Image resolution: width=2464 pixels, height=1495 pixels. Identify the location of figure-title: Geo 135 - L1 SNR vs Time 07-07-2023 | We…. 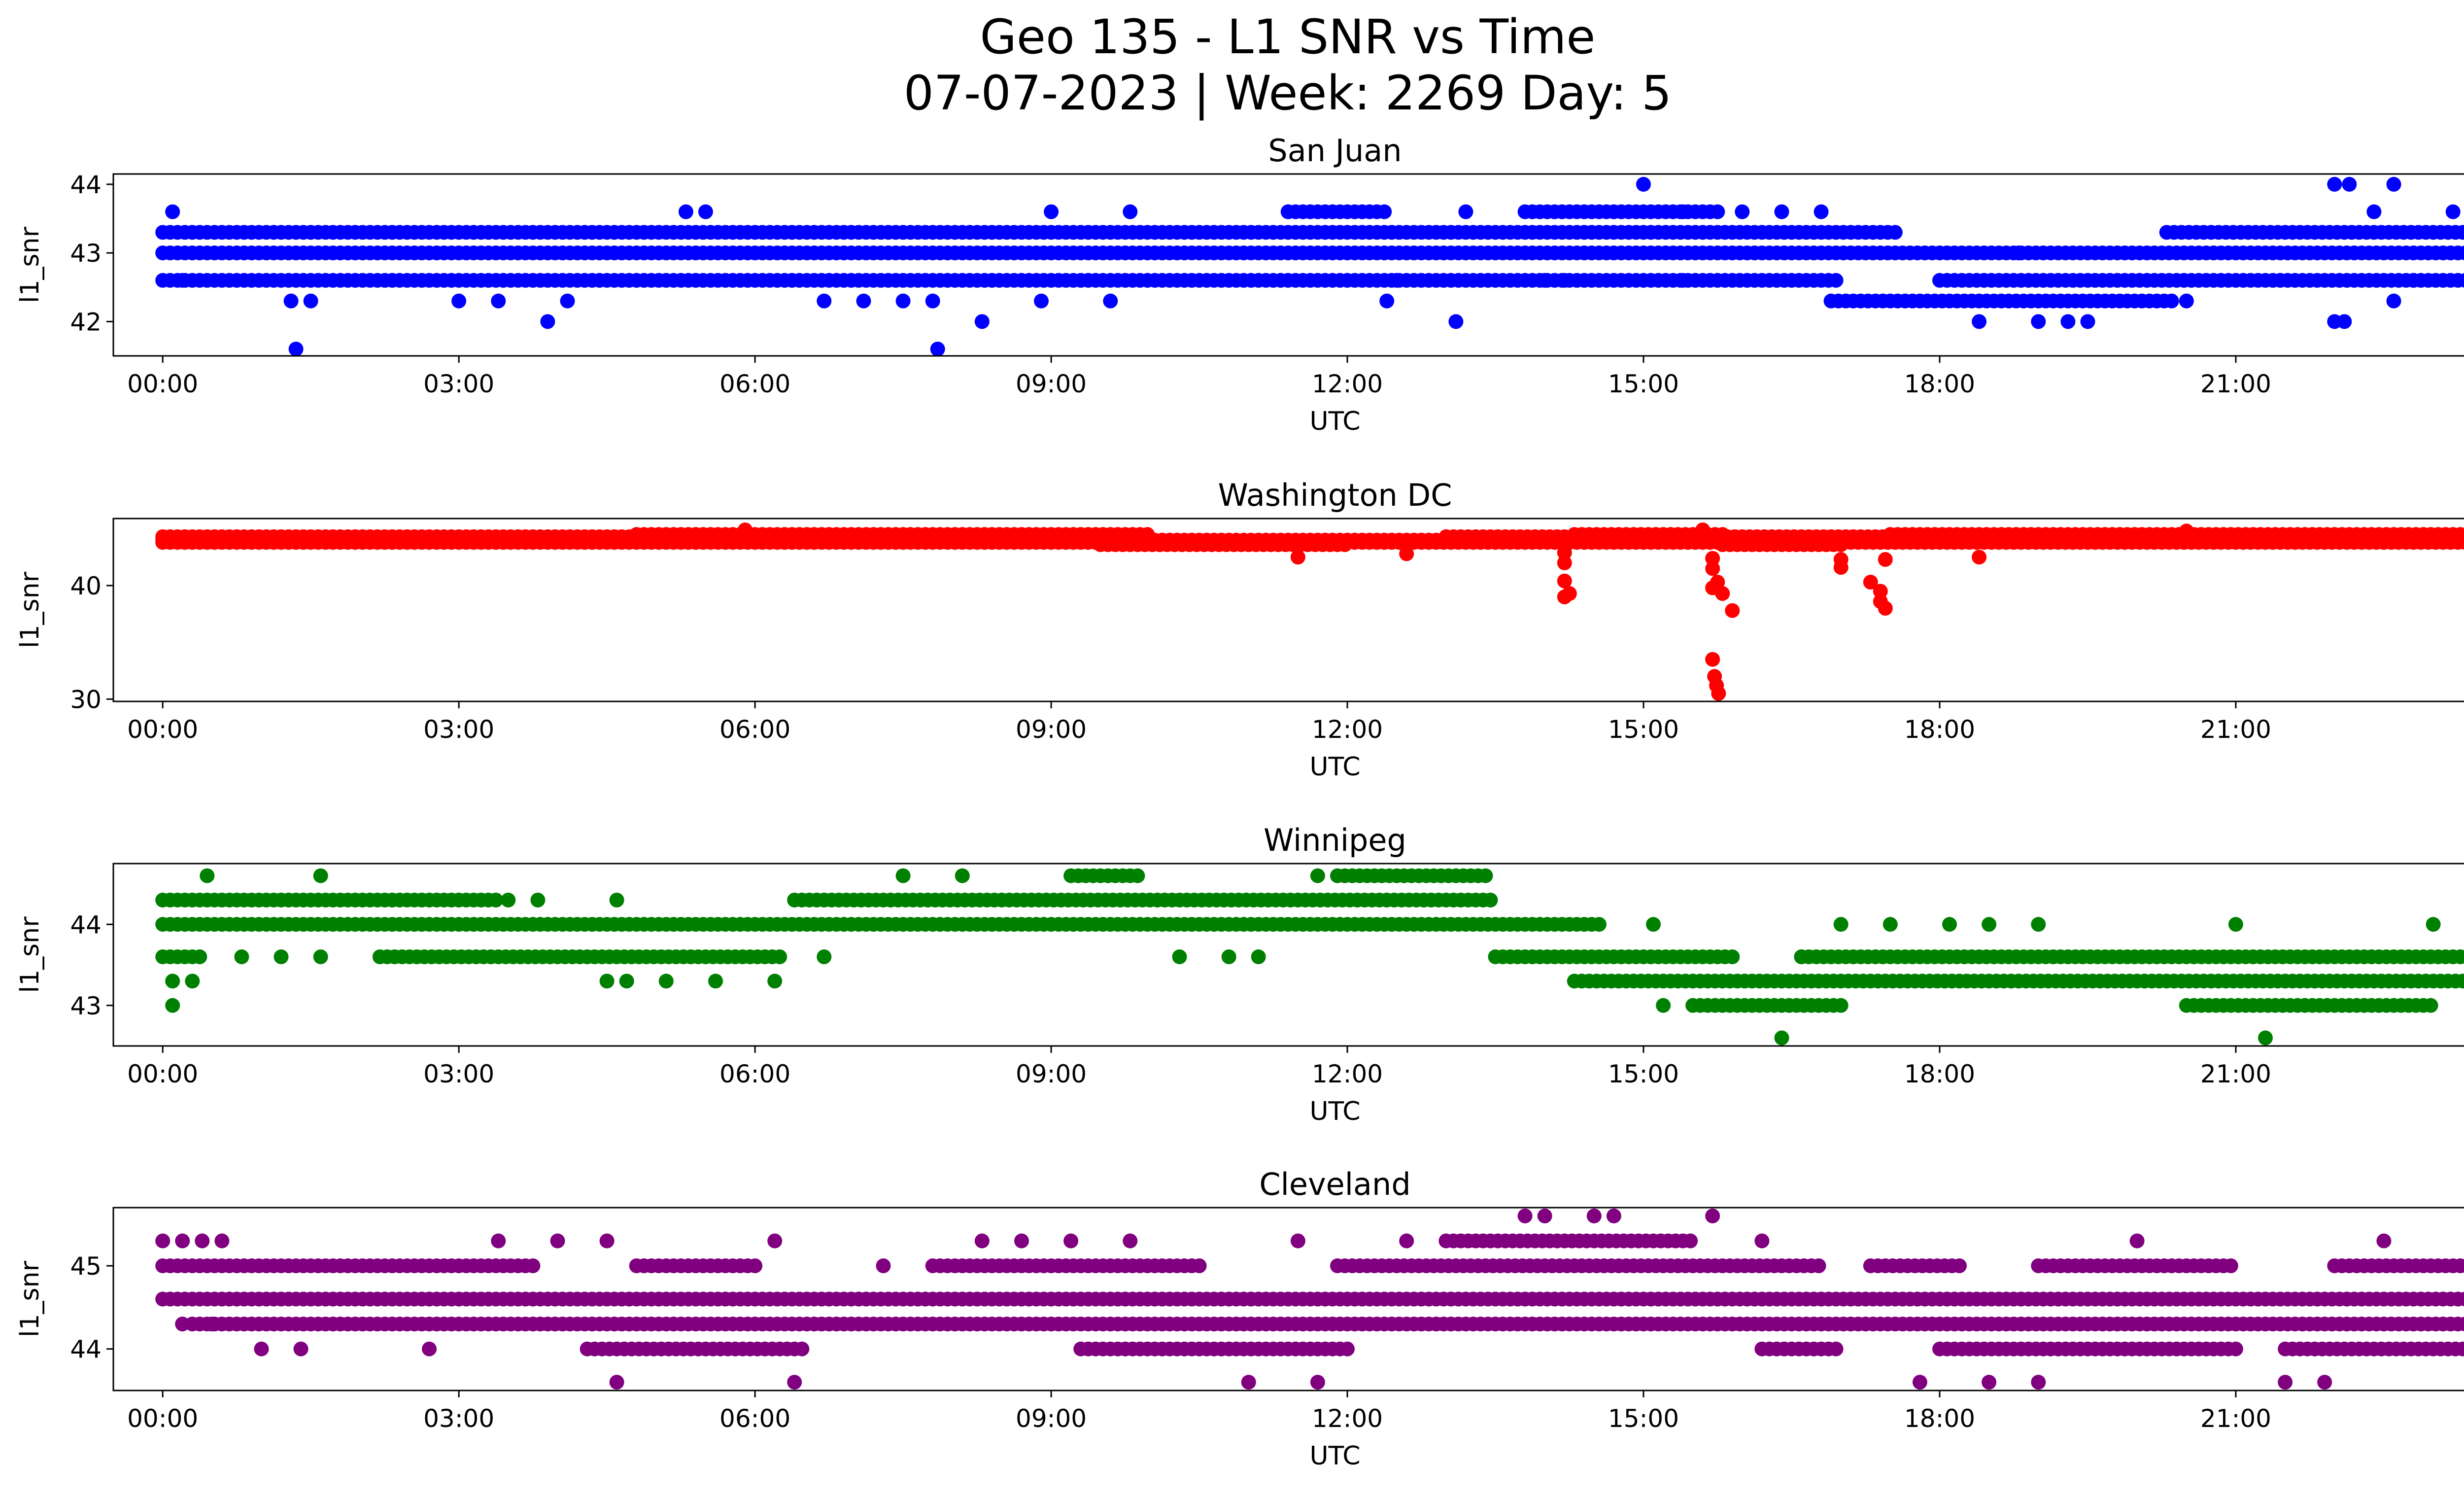
(1232, 65).